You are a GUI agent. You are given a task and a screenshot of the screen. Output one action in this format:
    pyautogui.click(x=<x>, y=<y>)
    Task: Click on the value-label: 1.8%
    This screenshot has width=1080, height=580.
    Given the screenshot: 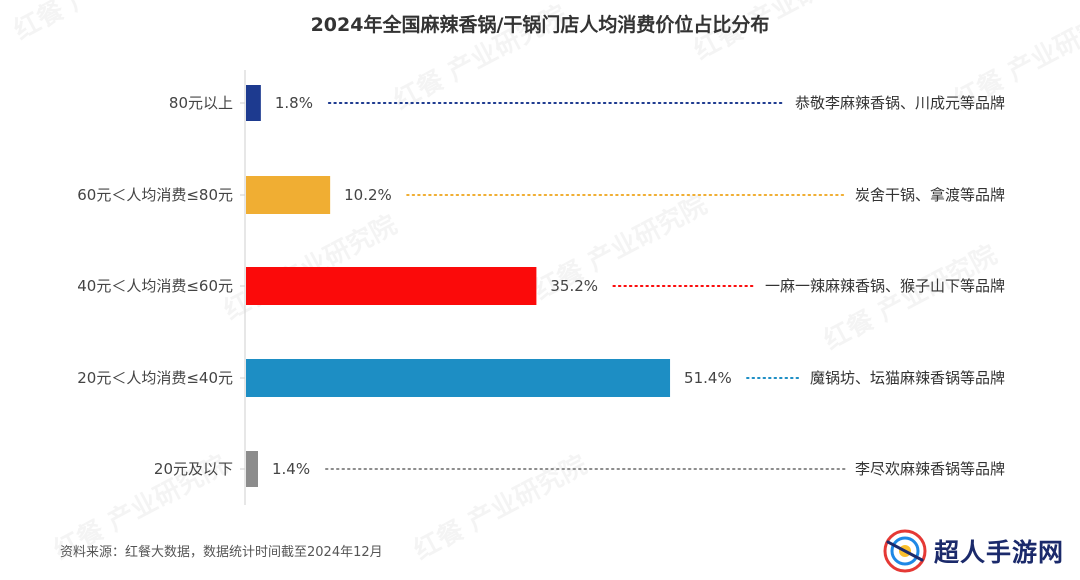 What is the action you would take?
    pyautogui.click(x=294, y=103)
    